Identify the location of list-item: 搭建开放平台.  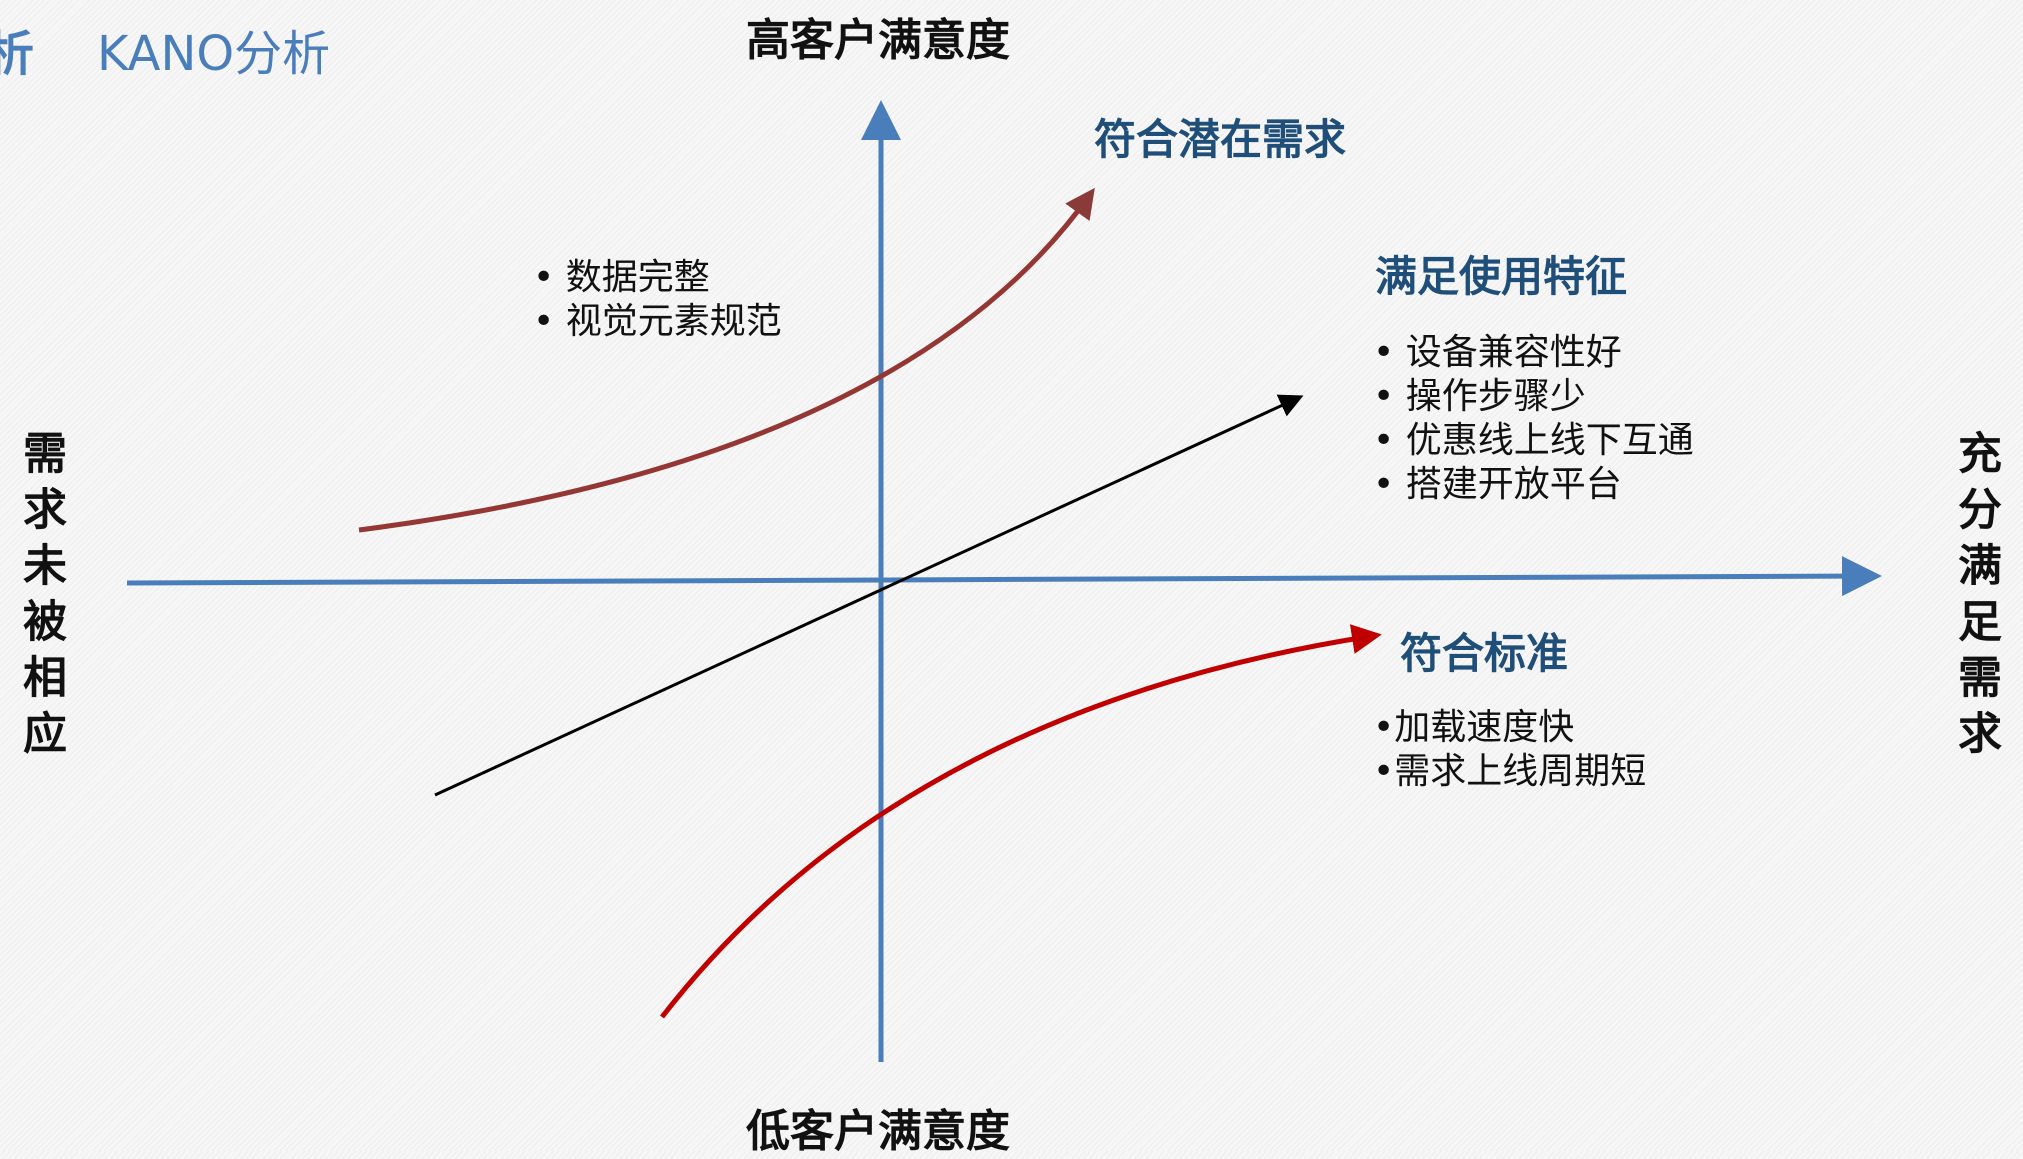
(1533, 485).